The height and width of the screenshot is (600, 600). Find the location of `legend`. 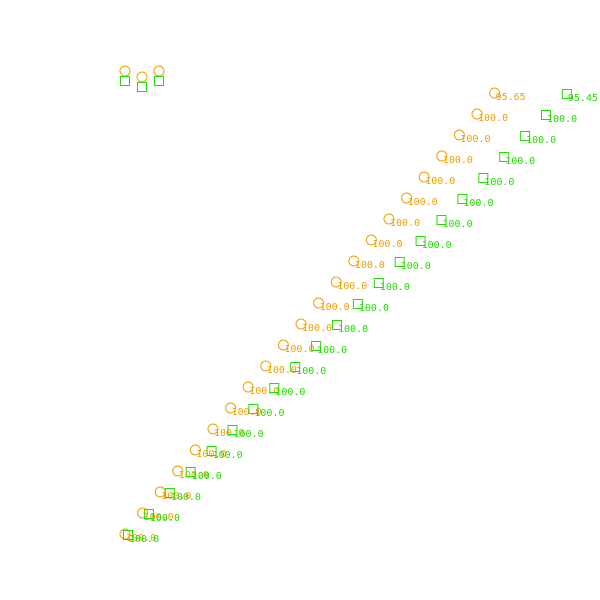

legend is located at coordinates (142, 78).